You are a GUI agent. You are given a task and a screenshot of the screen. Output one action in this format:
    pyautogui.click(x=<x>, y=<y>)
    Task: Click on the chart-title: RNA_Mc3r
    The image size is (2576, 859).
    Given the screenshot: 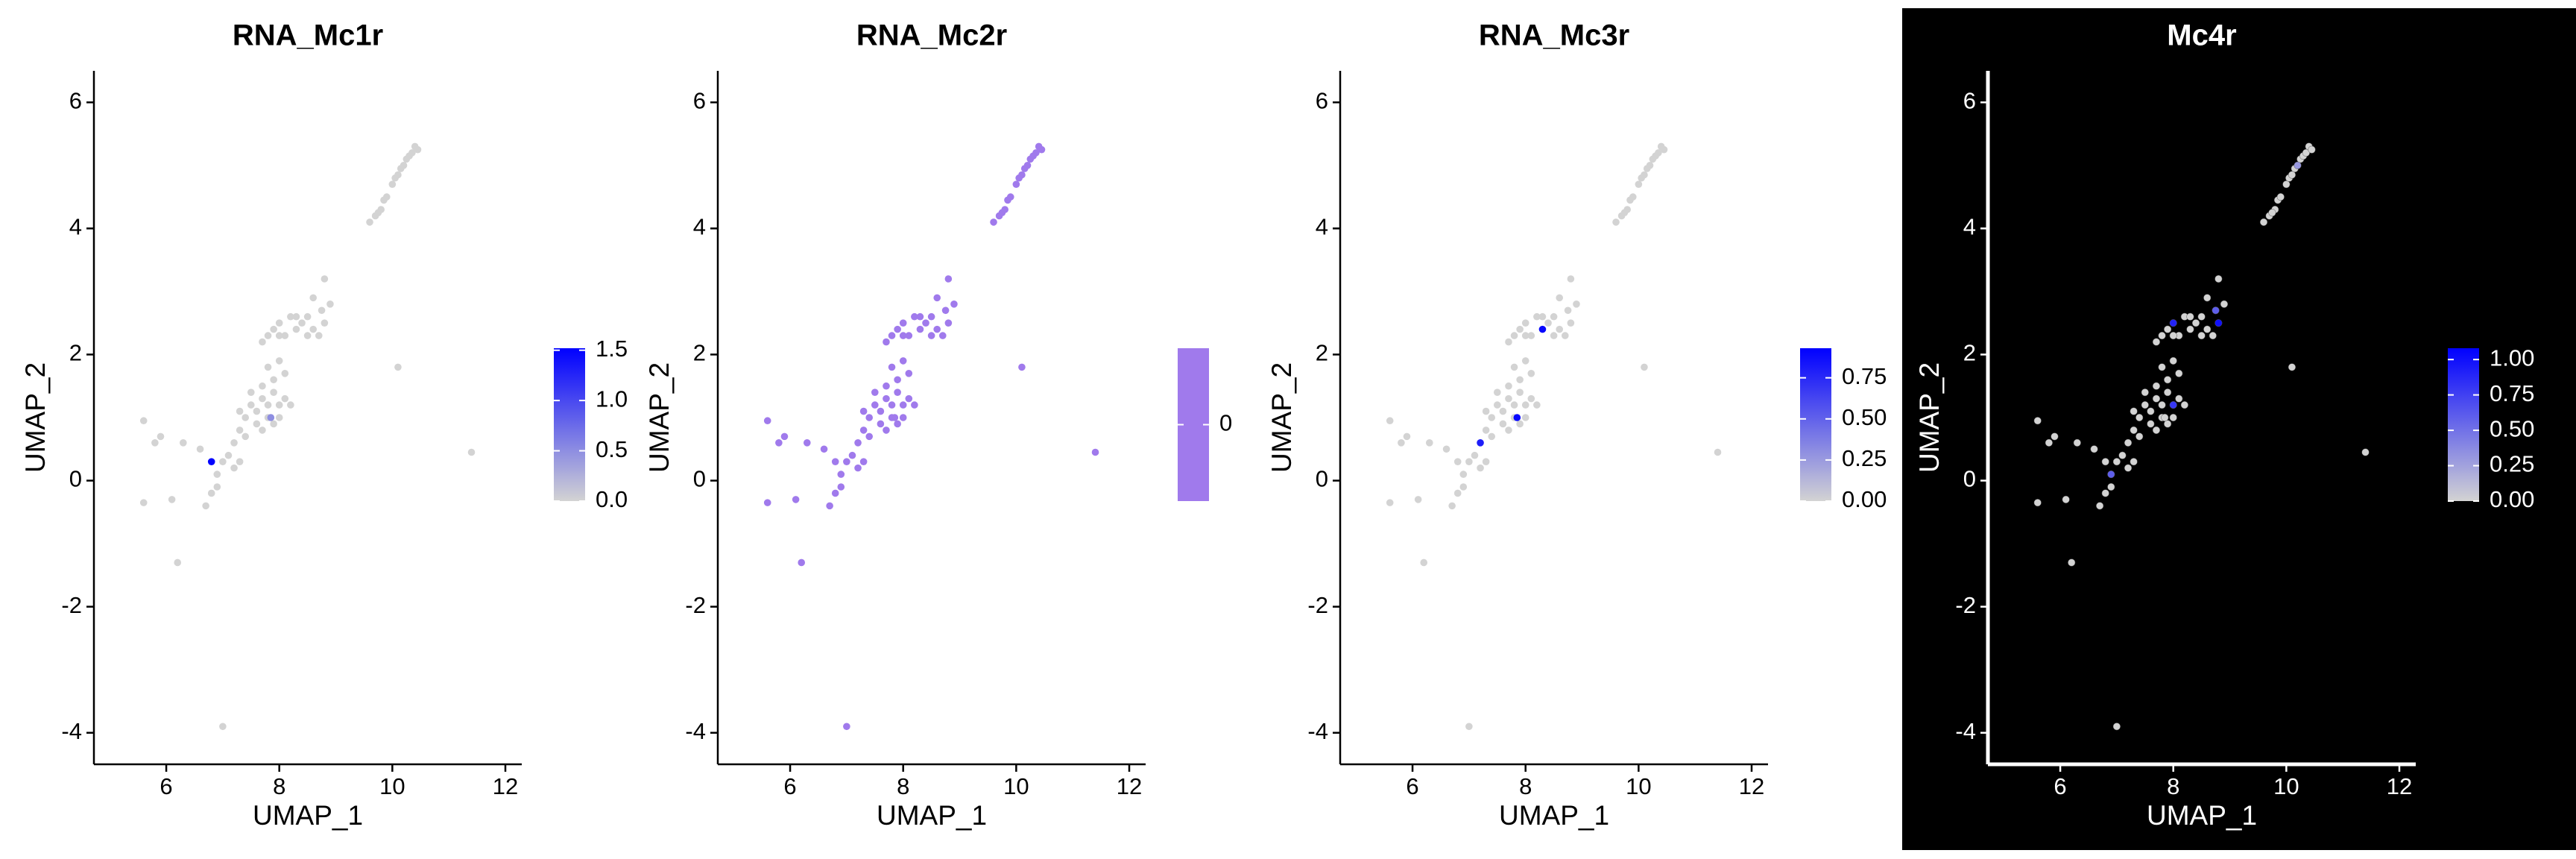 What is the action you would take?
    pyautogui.click(x=1554, y=35)
    